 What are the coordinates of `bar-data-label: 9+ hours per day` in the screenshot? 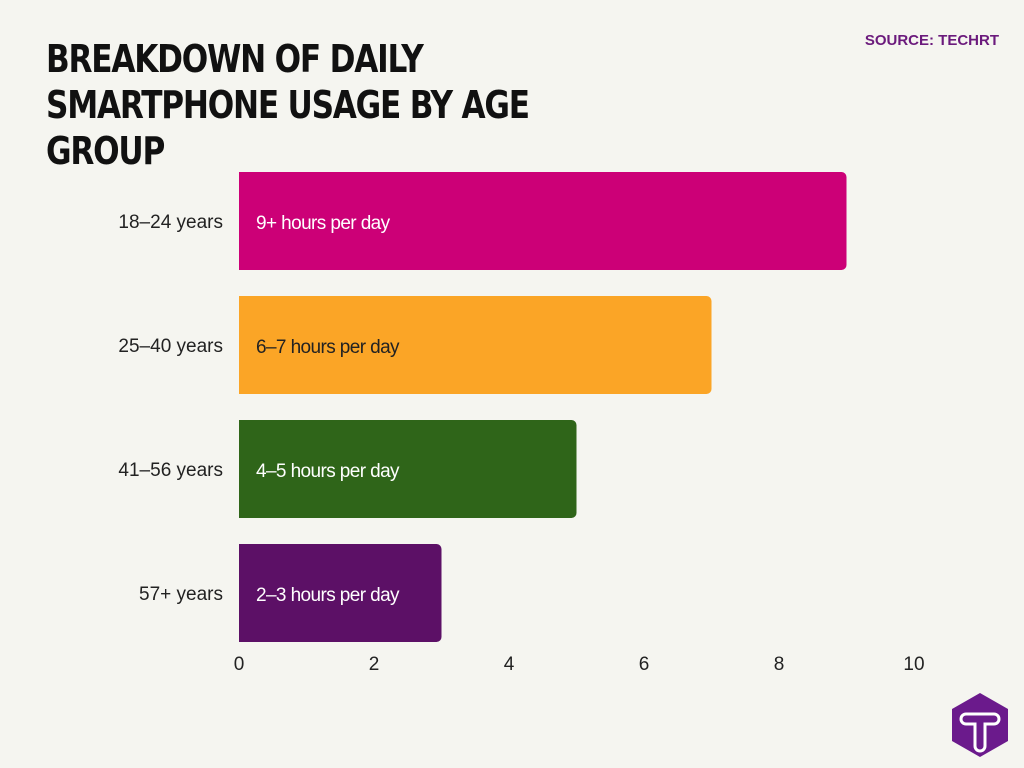 It's located at (323, 223).